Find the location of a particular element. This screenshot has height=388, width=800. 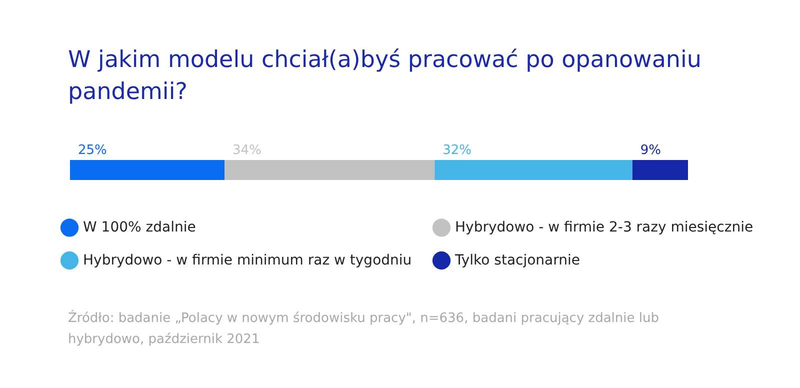

chart-title: W jakim modelu chciał(a)byś pracować po opanowaniu pandemii? is located at coordinates (385, 76).